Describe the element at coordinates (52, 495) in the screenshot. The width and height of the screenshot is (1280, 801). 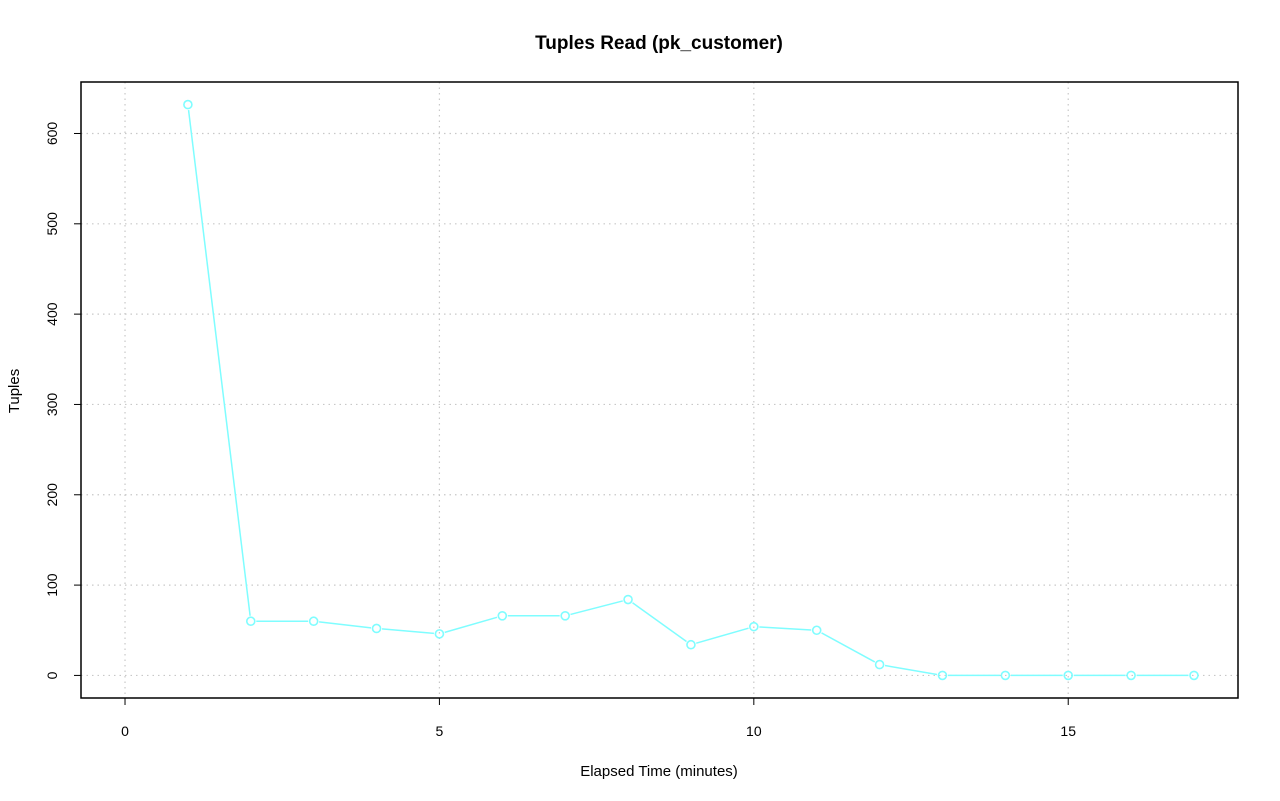
I see `y-tick-label: 200` at that location.